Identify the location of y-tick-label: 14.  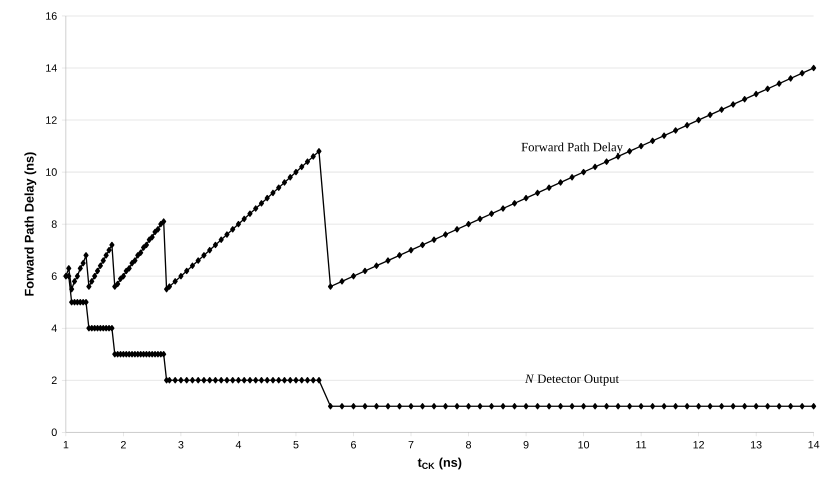
(51, 68).